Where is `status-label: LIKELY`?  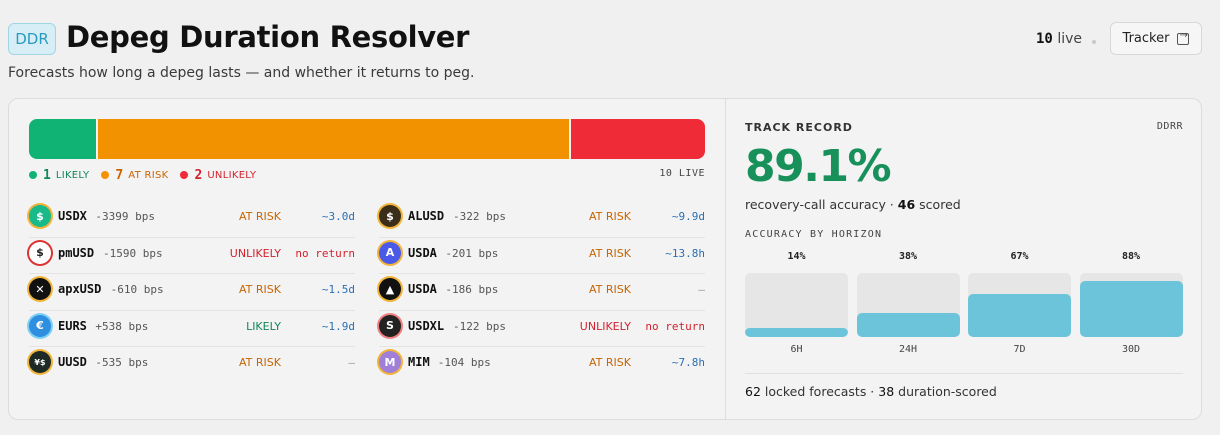
status-label: LIKELY is located at coordinates (263, 326).